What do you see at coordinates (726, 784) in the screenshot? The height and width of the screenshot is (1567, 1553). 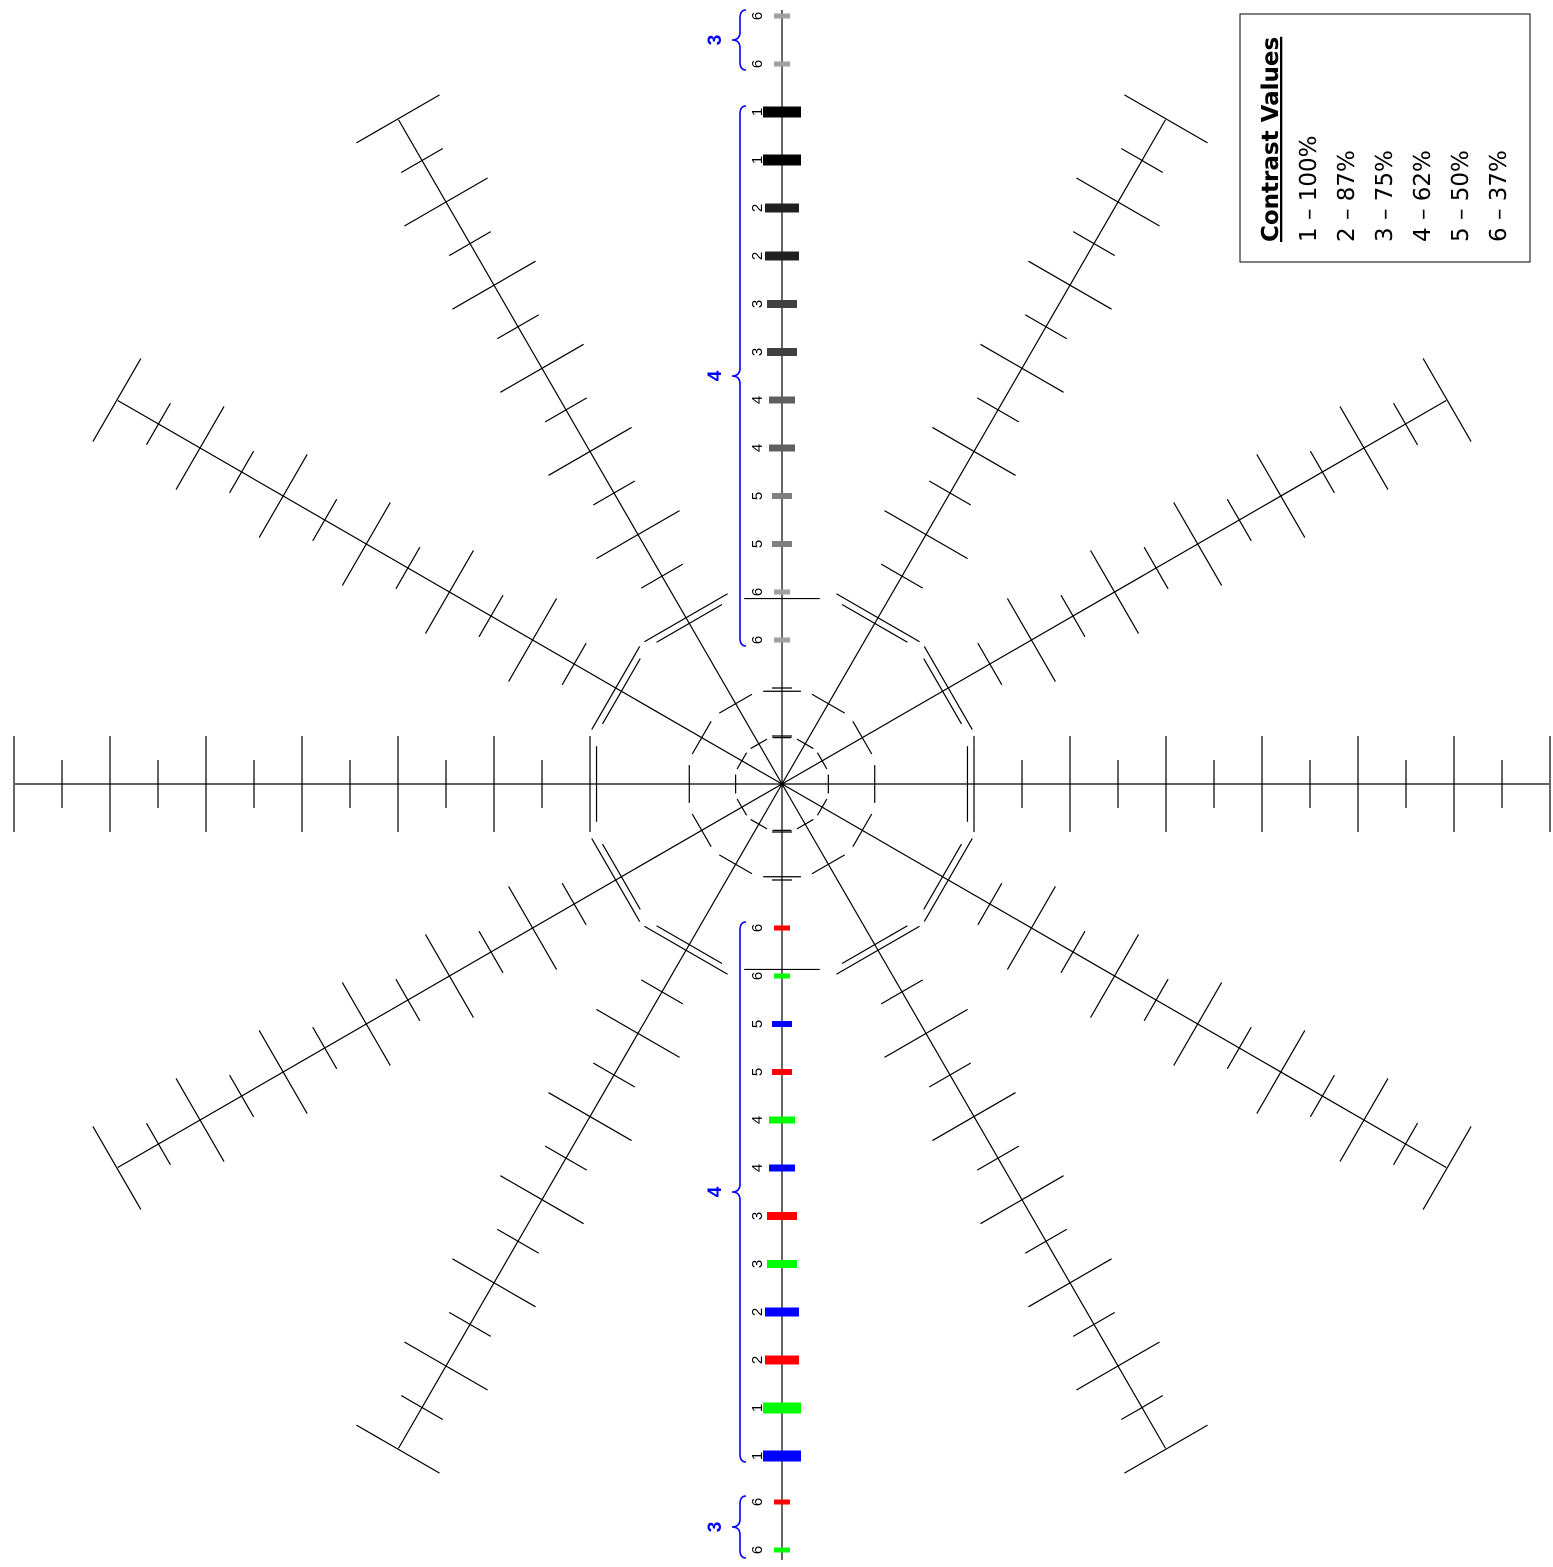 I see `group-braces: 3 4 4 3` at bounding box center [726, 784].